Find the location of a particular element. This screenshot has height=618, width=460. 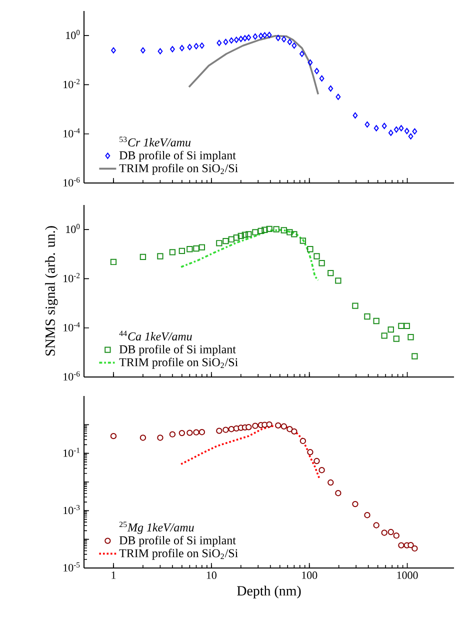

y-tick-label: 10$^{-5}$ is located at coordinates (72, 567).